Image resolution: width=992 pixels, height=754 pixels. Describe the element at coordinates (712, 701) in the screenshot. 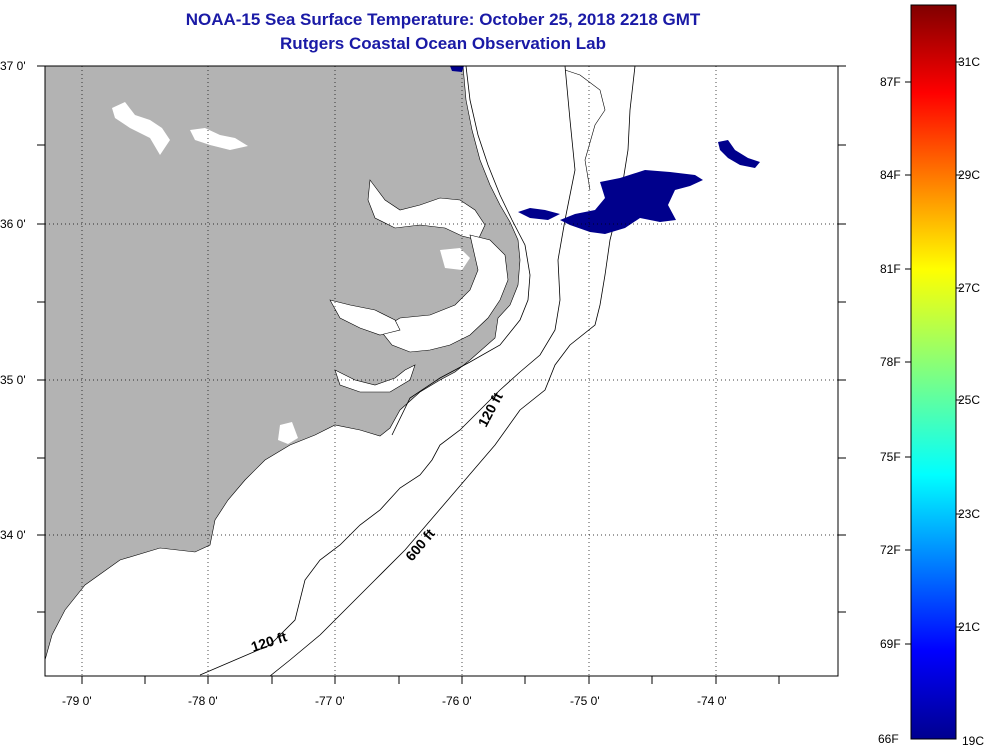

I see `lon-label-74: -74 0'` at that location.